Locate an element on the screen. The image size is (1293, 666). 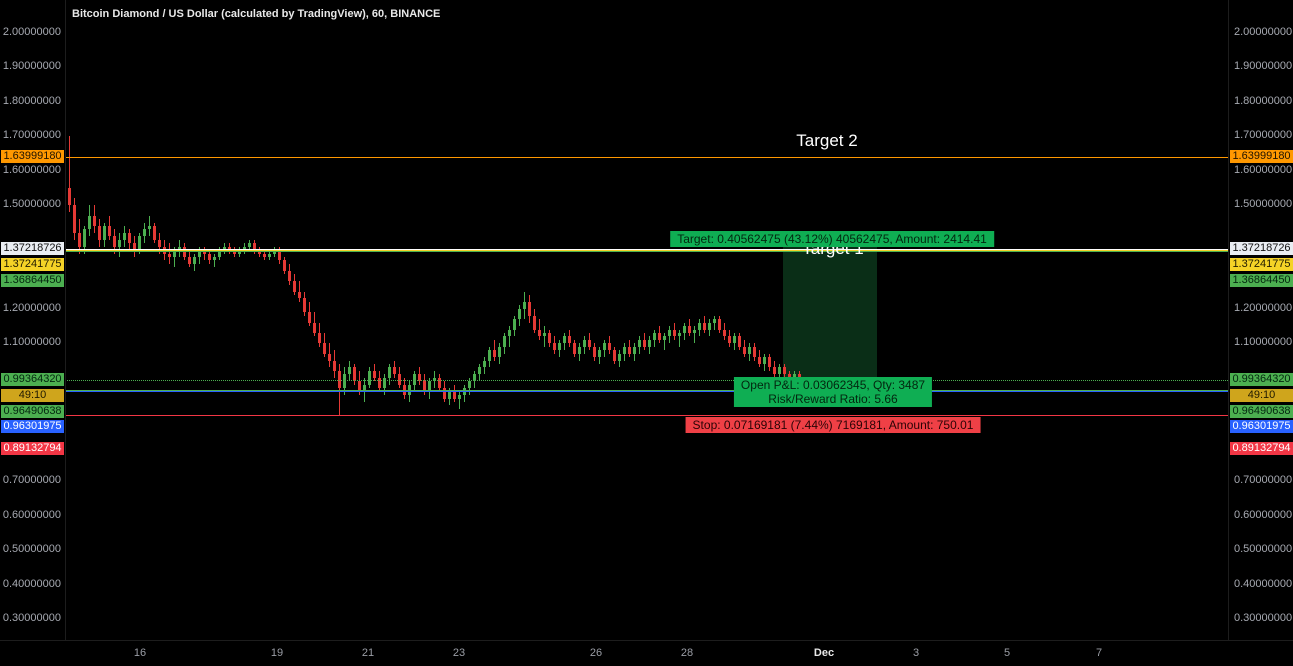
risk-reward-text: Risk/Reward Ratio: 5.66 is located at coordinates (833, 399).